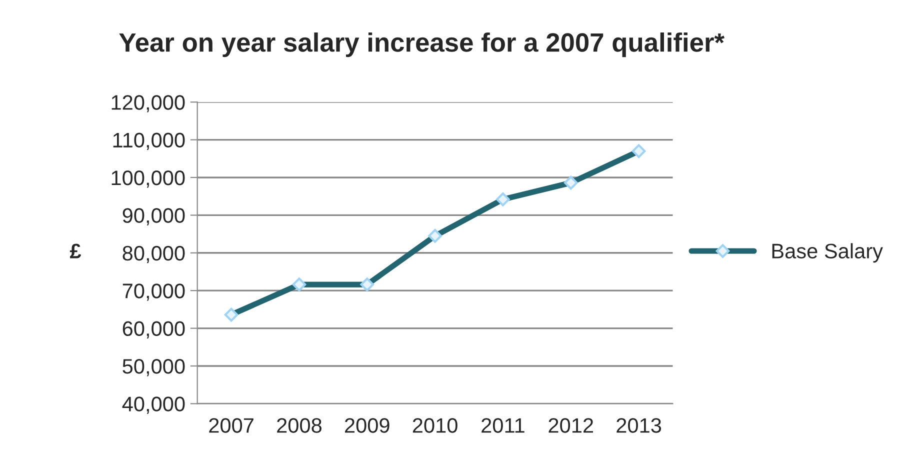  What do you see at coordinates (153, 255) in the screenshot?
I see `y-tick-label: 80,000` at bounding box center [153, 255].